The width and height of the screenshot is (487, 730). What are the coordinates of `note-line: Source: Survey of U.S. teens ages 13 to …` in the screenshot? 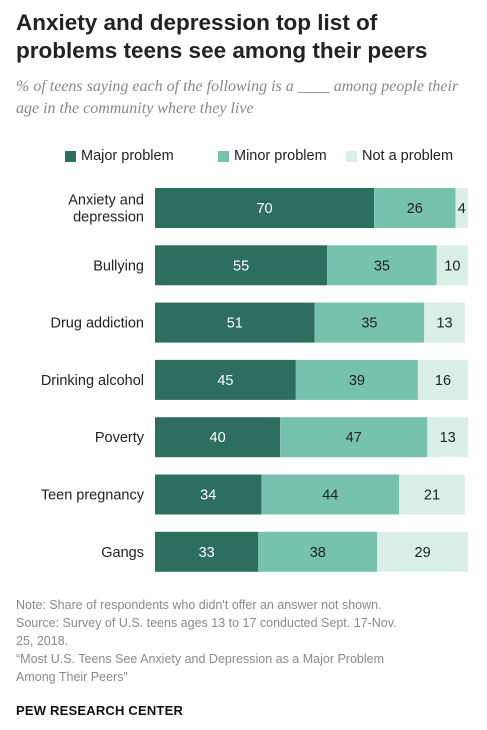 It's located at (206, 623).